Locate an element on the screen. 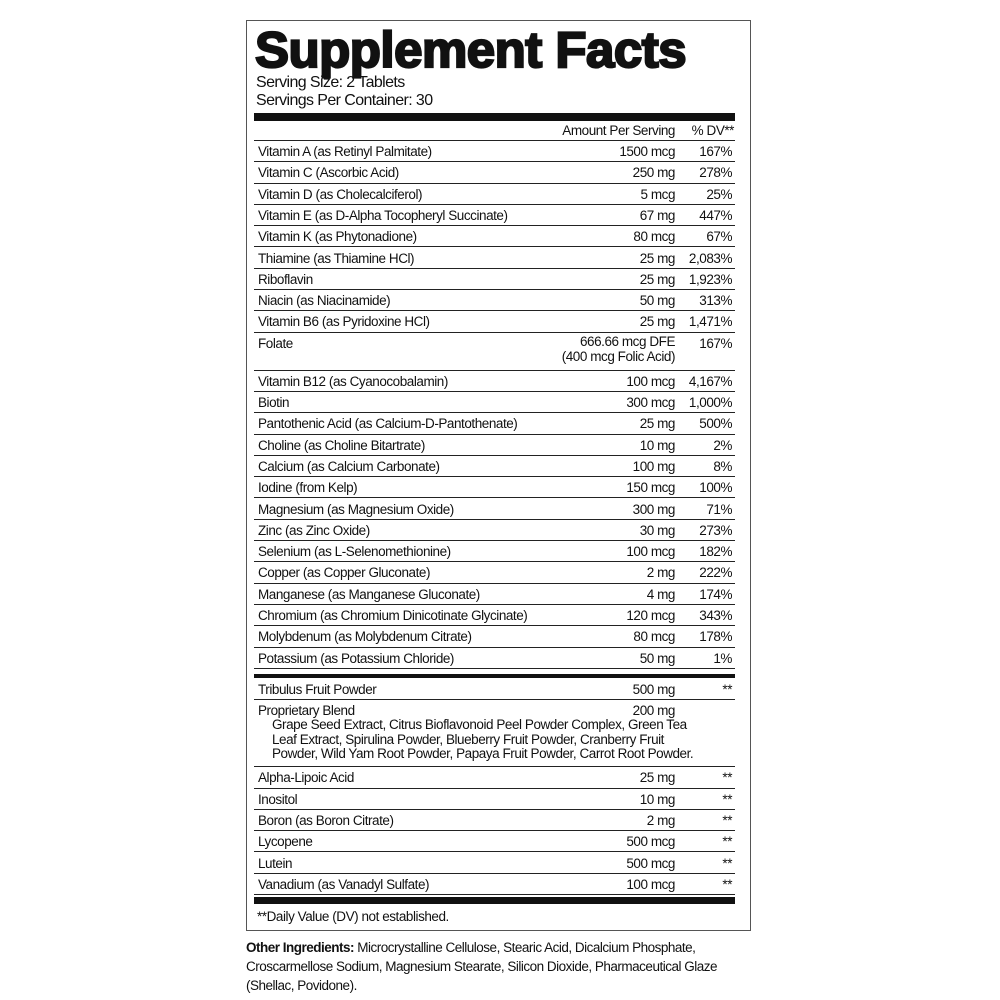 The width and height of the screenshot is (1000, 1000). nutrient-dv: 273% is located at coordinates (715, 530).